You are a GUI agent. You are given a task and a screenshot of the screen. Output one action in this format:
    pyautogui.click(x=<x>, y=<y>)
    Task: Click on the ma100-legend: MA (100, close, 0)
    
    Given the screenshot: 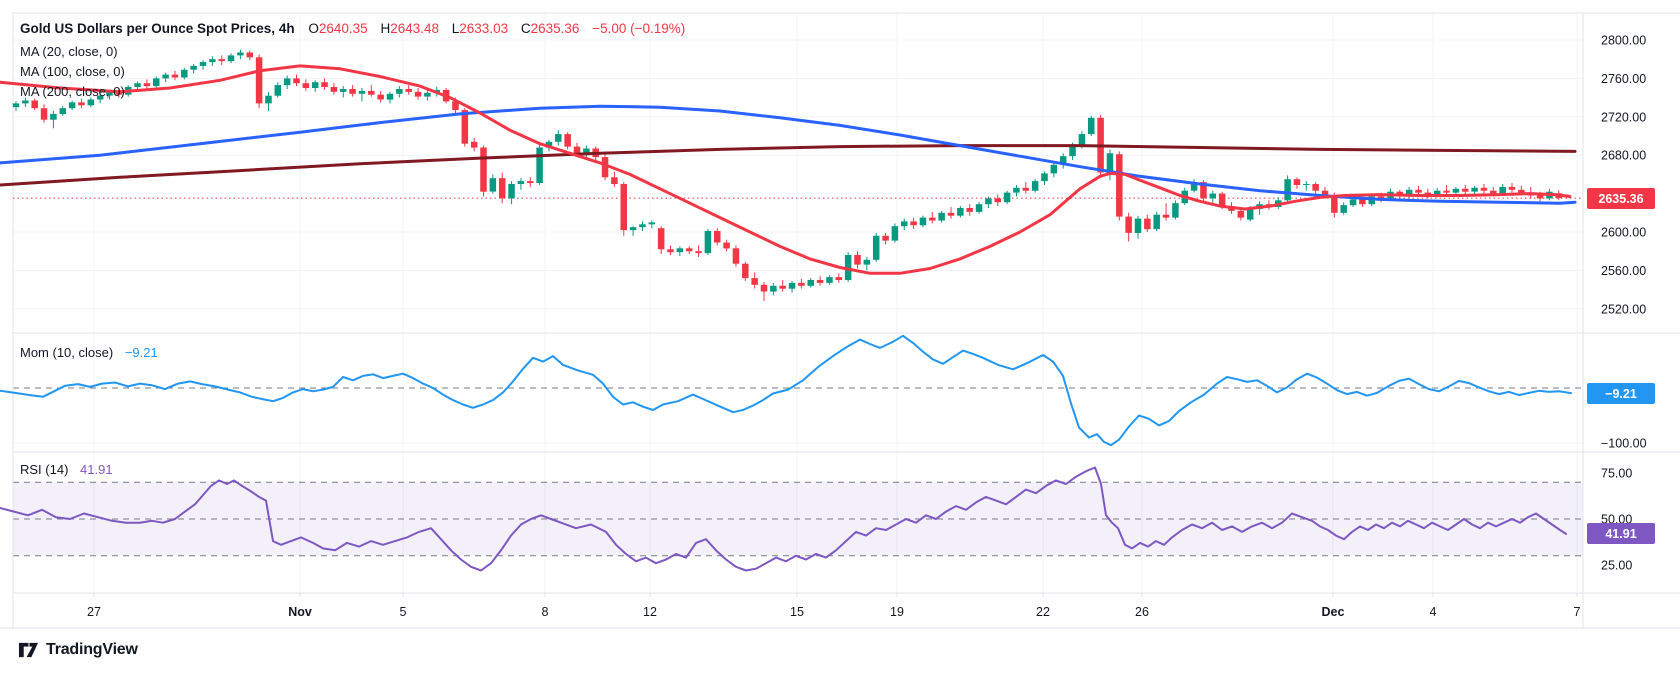 What is the action you would take?
    pyautogui.click(x=72, y=71)
    